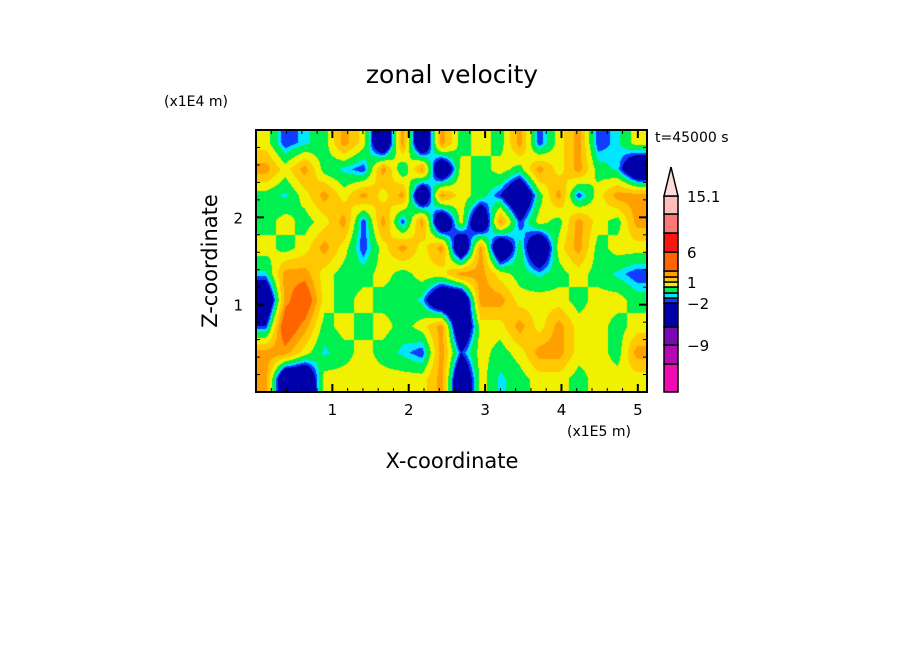 This screenshot has width=904, height=654. I want to click on y-tick-label: 1, so click(238, 306).